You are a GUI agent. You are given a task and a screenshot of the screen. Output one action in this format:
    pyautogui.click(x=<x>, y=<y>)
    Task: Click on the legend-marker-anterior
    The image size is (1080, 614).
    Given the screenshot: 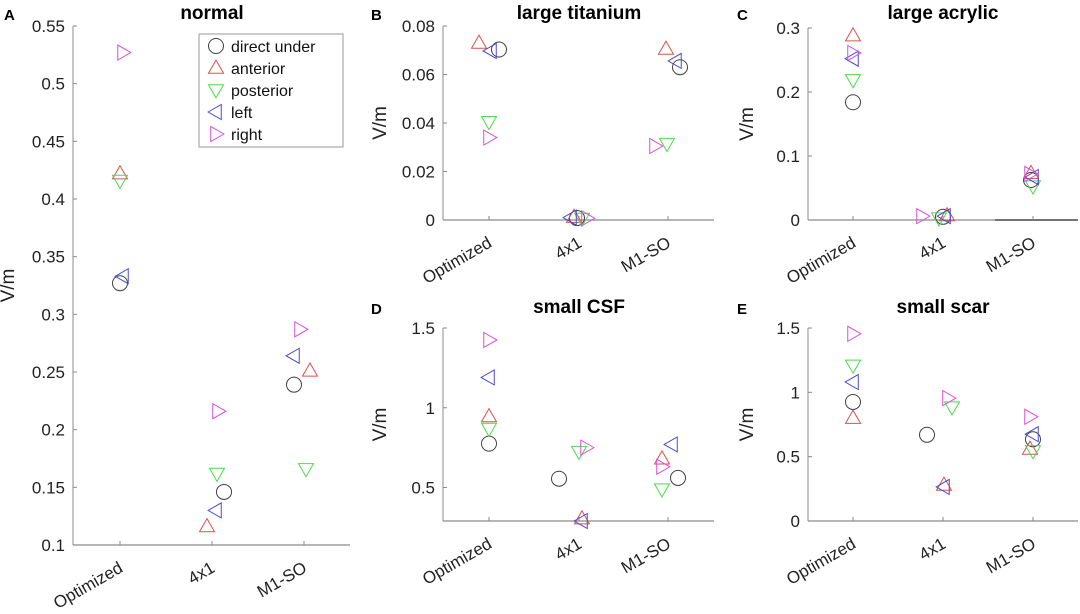 What is the action you would take?
    pyautogui.click(x=216, y=66)
    